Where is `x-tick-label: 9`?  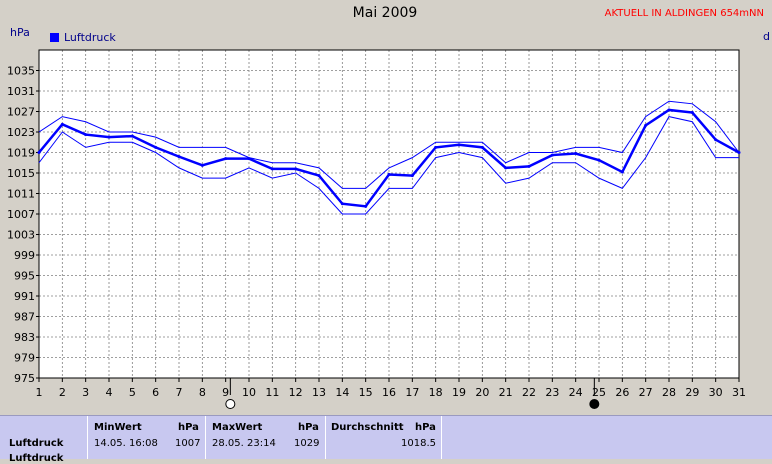
x-tick-label: 9 is located at coordinates (225, 392).